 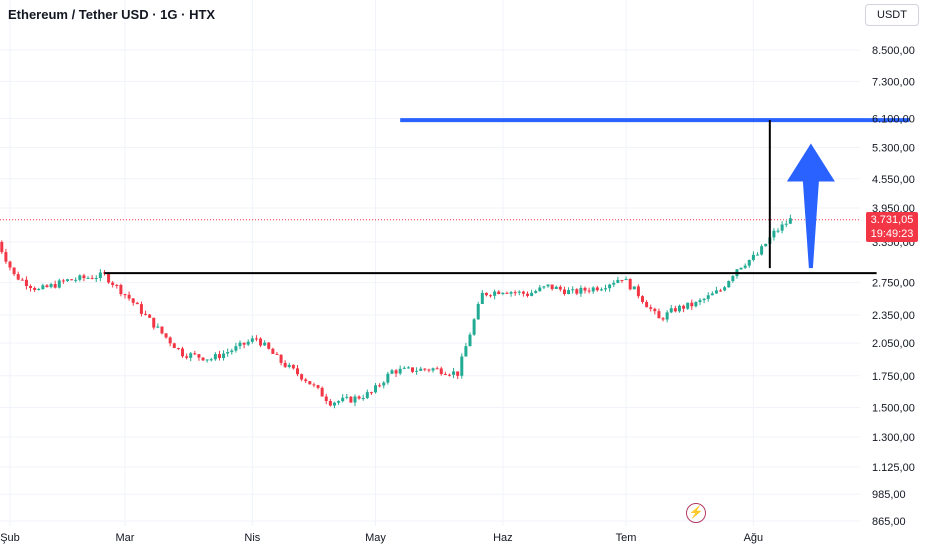 I want to click on currency-button: USDT, so click(x=892, y=15).